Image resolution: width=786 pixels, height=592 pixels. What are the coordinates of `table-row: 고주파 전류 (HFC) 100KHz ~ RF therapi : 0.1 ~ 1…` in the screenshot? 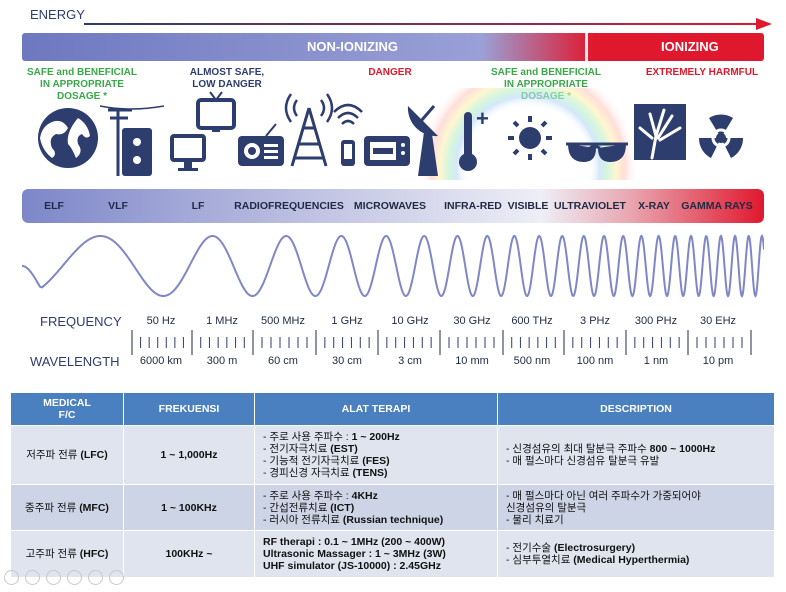 It's located at (392, 554).